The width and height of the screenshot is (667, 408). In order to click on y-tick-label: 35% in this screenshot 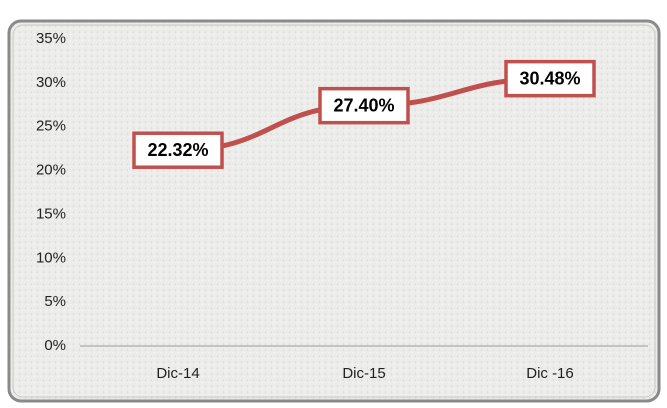, I will do `click(51, 38)`.